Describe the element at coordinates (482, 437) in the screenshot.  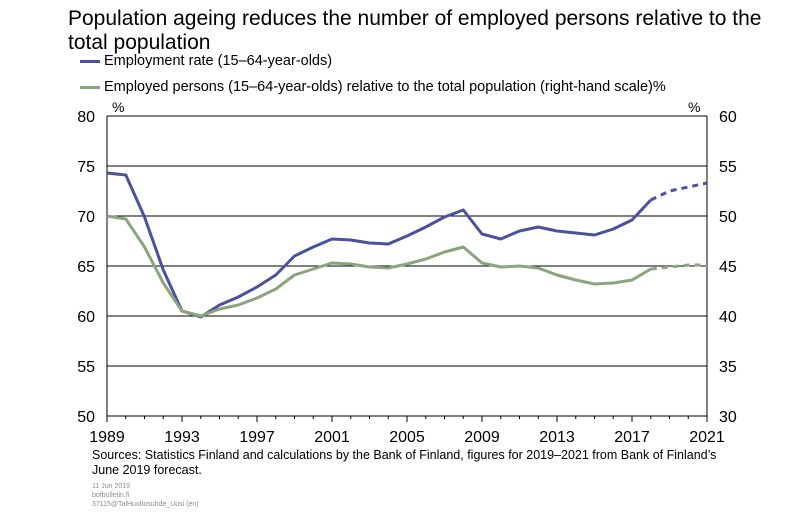
I see `x-tick-label-2009: 2009` at that location.